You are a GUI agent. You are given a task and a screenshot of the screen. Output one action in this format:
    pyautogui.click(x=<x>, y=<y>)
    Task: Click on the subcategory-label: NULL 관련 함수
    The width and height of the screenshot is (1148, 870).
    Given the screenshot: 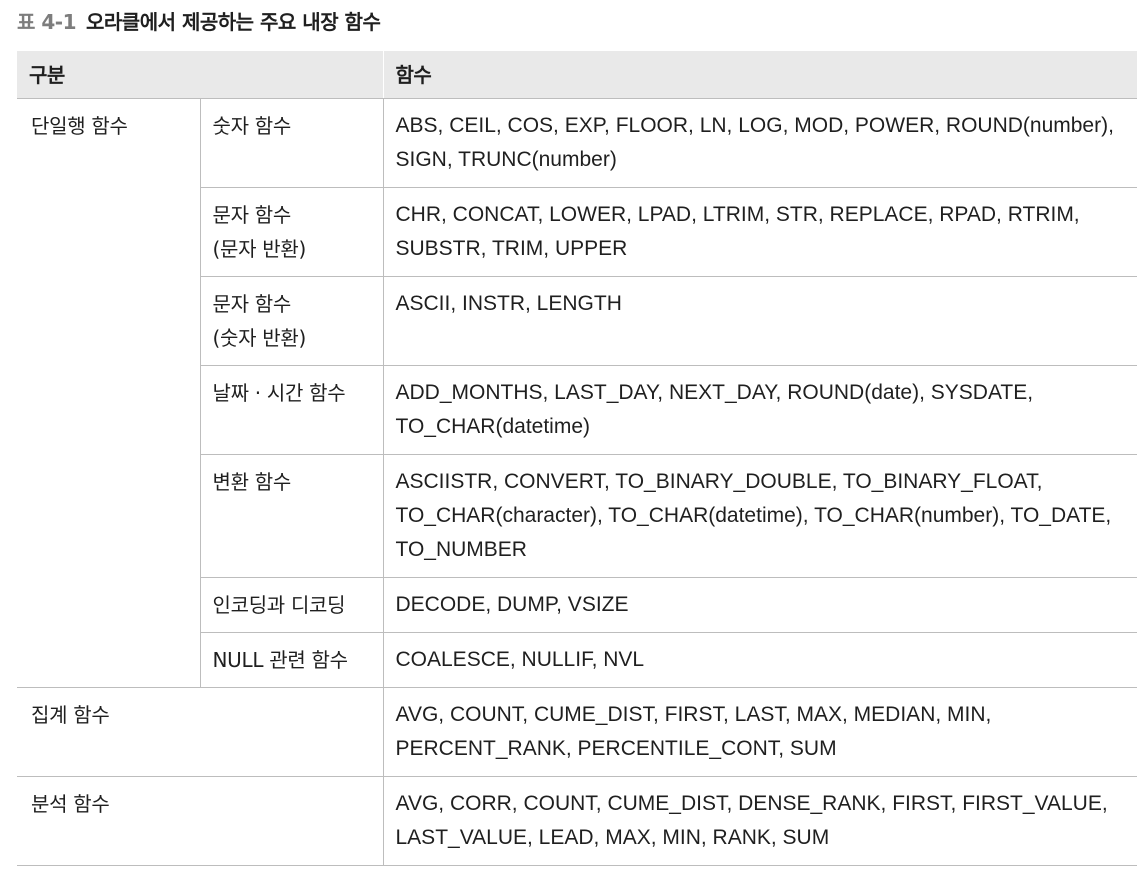 What is the action you would take?
    pyautogui.click(x=280, y=660)
    